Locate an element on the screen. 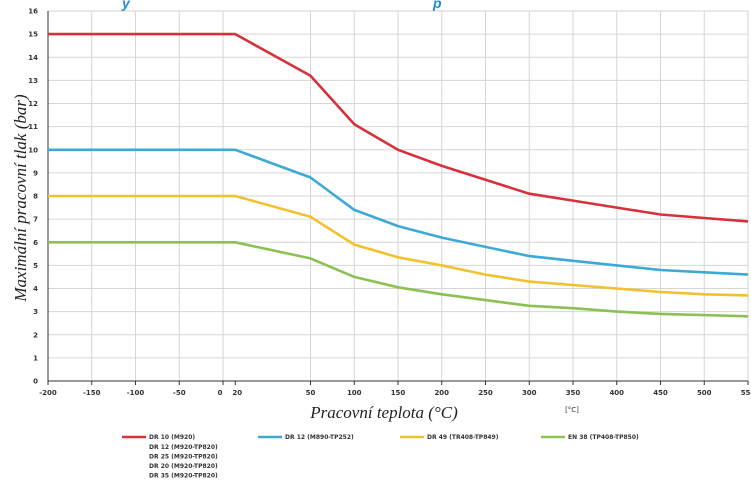 This screenshot has height=493, width=751. x-tick-label: 100 is located at coordinates (354, 393).